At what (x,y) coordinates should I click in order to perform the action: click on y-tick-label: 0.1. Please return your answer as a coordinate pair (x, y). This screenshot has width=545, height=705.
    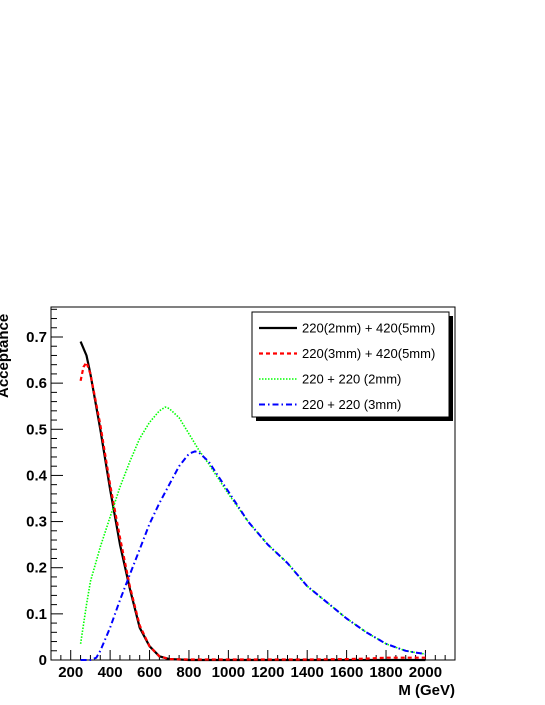
    Looking at the image, I should click on (36, 614).